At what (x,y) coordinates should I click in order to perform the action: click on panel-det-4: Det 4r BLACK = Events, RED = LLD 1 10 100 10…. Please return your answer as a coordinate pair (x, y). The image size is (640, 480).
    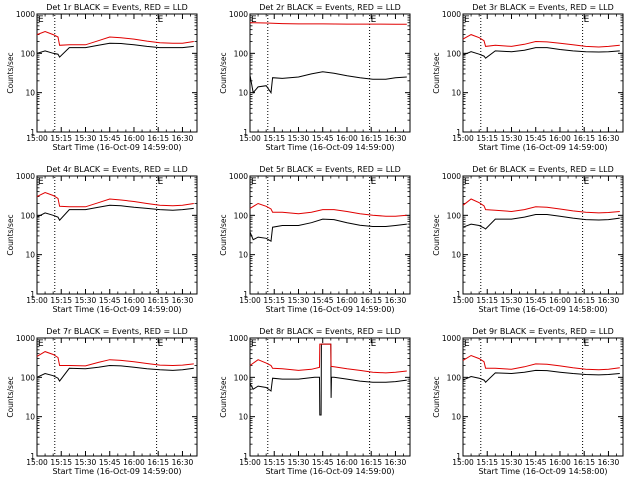
    Looking at the image, I should click on (102, 239).